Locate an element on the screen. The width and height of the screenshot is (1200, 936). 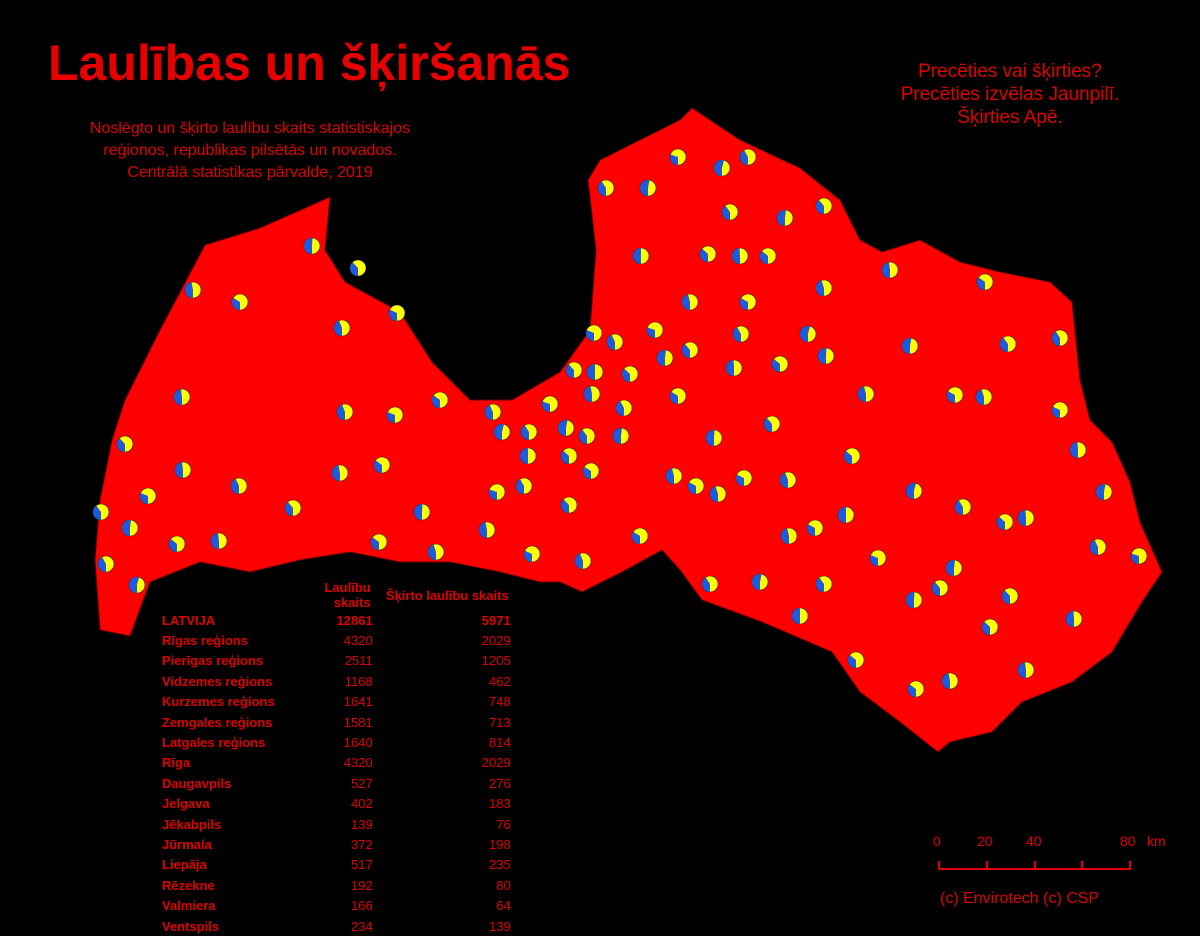
note-line: 2019. gadā Latvijā is located at coordinates (490, 239).